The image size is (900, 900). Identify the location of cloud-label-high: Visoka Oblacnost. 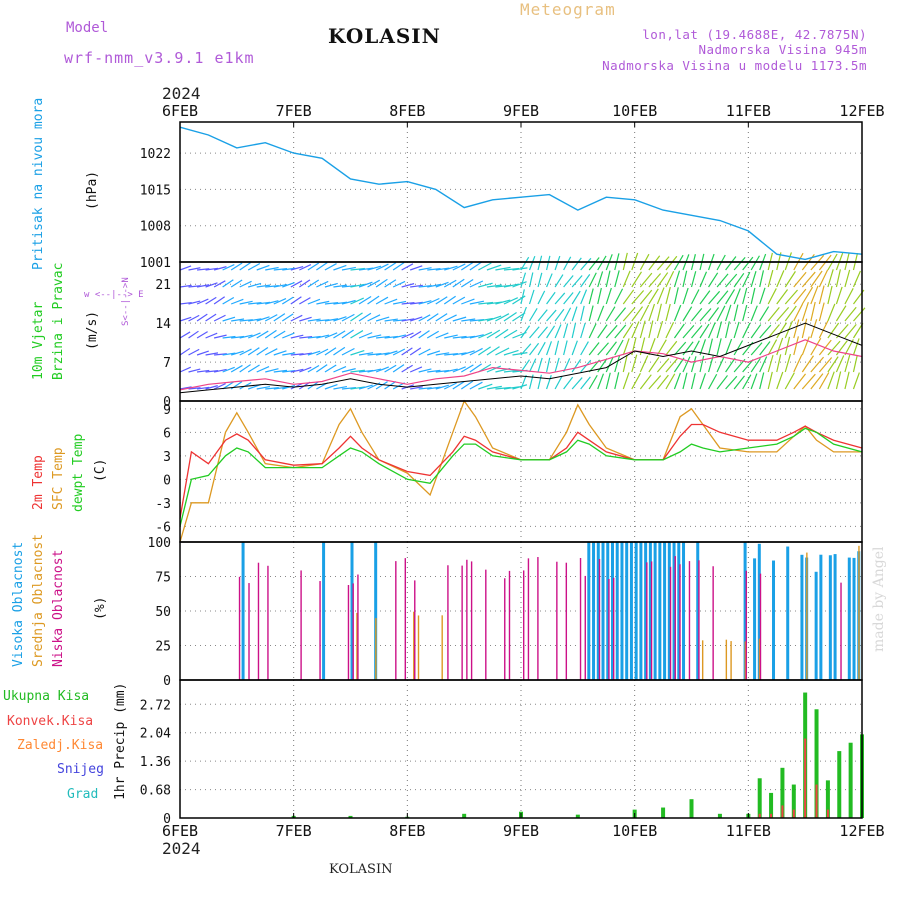
(18, 604).